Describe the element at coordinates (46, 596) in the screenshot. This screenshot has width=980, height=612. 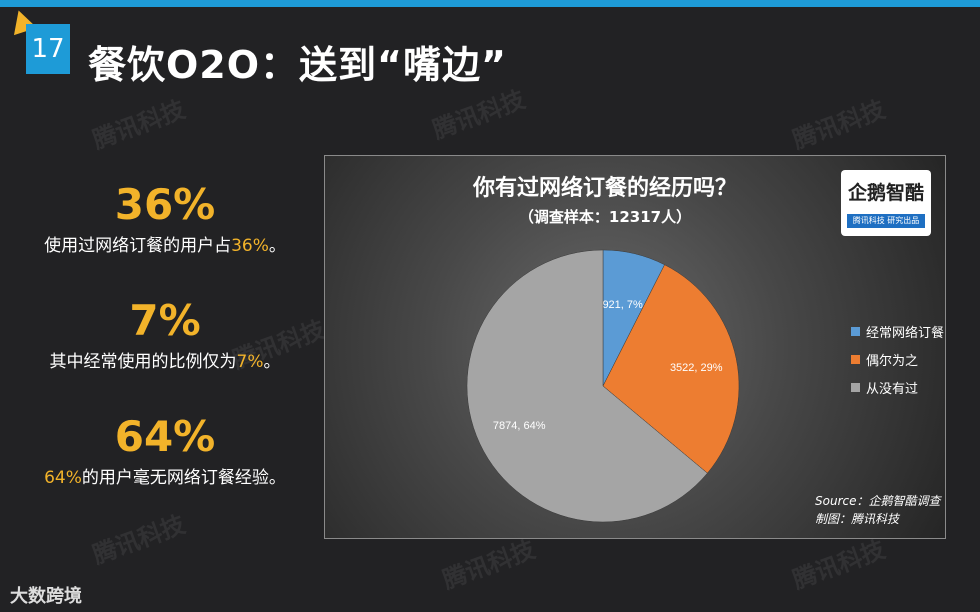
I see `footer-brand-logo: 大数跨境` at that location.